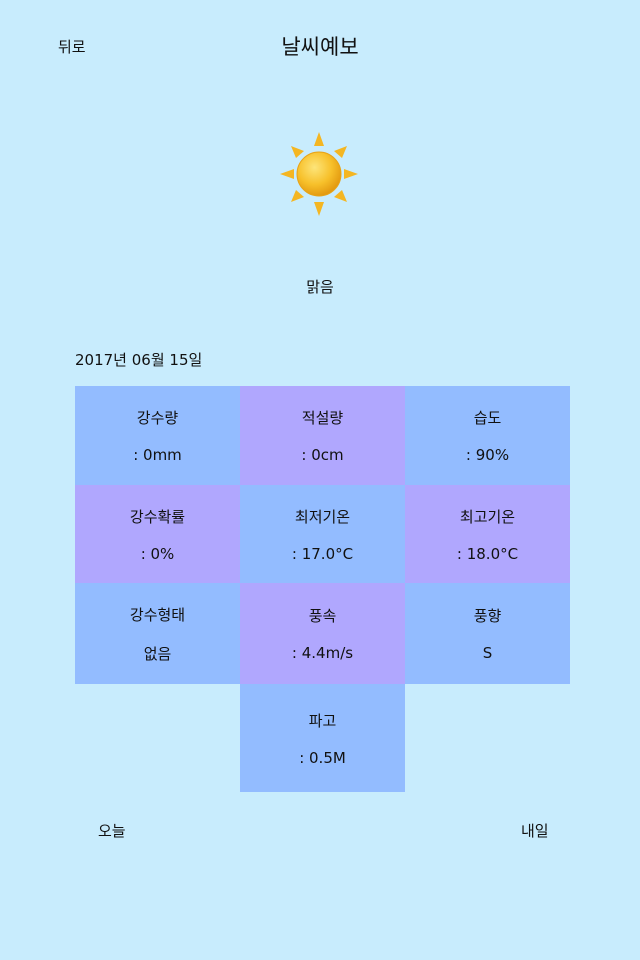 This screenshot has height=960, width=640. What do you see at coordinates (487, 553) in the screenshot?
I see `max-temp-value: : 18.0°C` at bounding box center [487, 553].